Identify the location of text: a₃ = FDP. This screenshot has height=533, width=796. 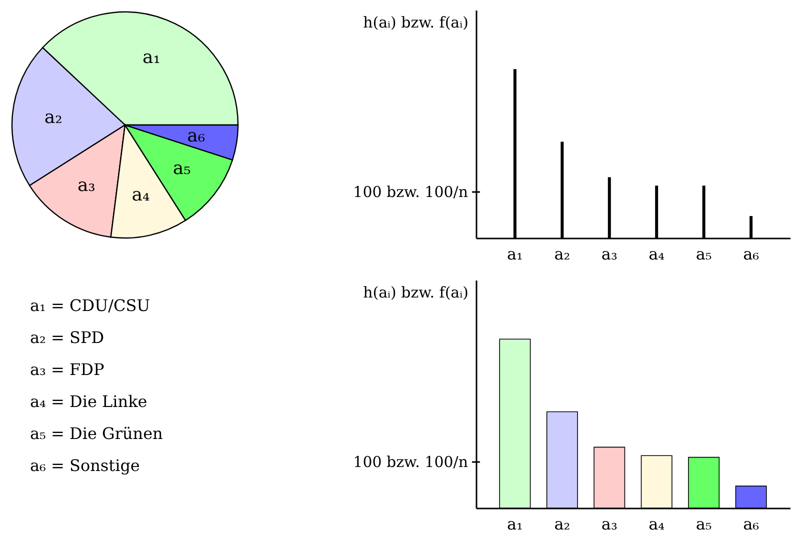
(68, 370).